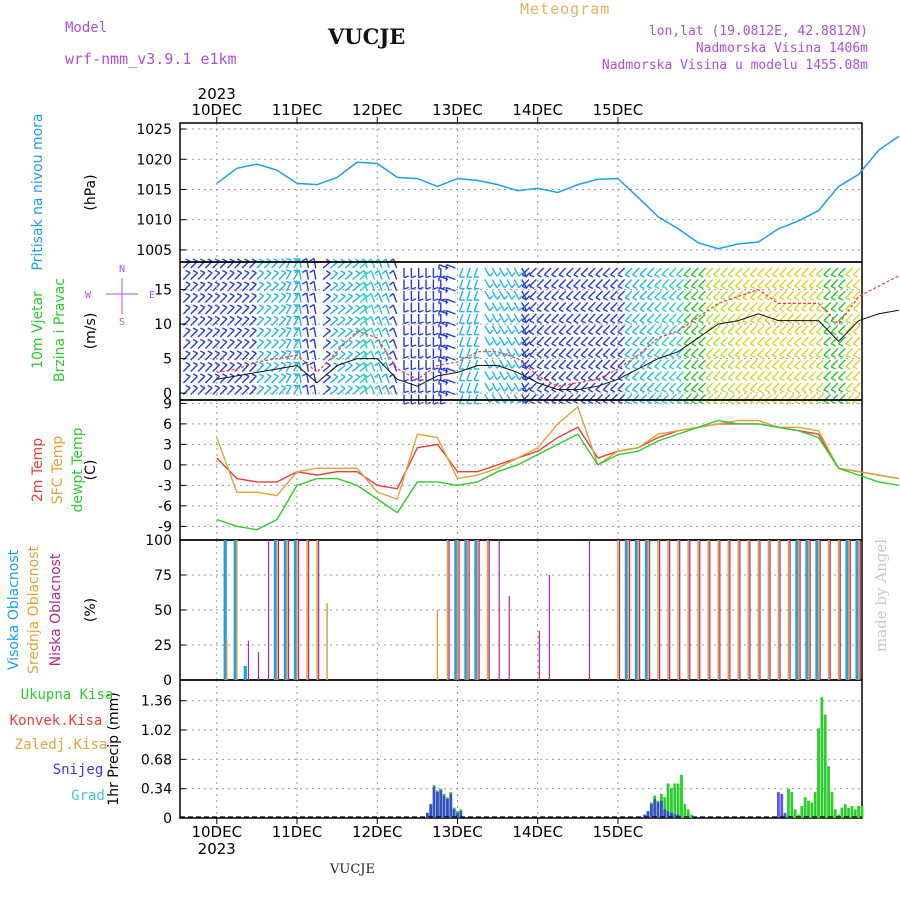 The width and height of the screenshot is (900, 900). What do you see at coordinates (61, 745) in the screenshot?
I see `precip-legend-2: Zaledj.Kisa` at bounding box center [61, 745].